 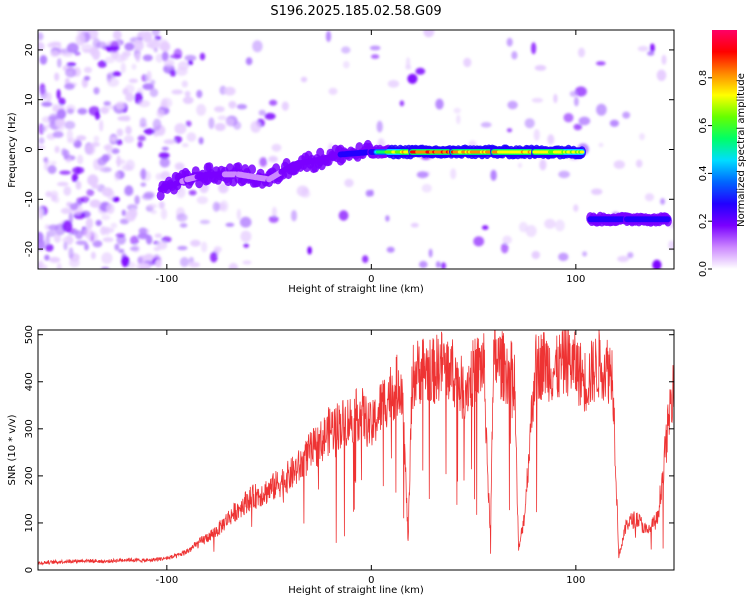 I want to click on x-tick-label: 0, so click(x=371, y=580).